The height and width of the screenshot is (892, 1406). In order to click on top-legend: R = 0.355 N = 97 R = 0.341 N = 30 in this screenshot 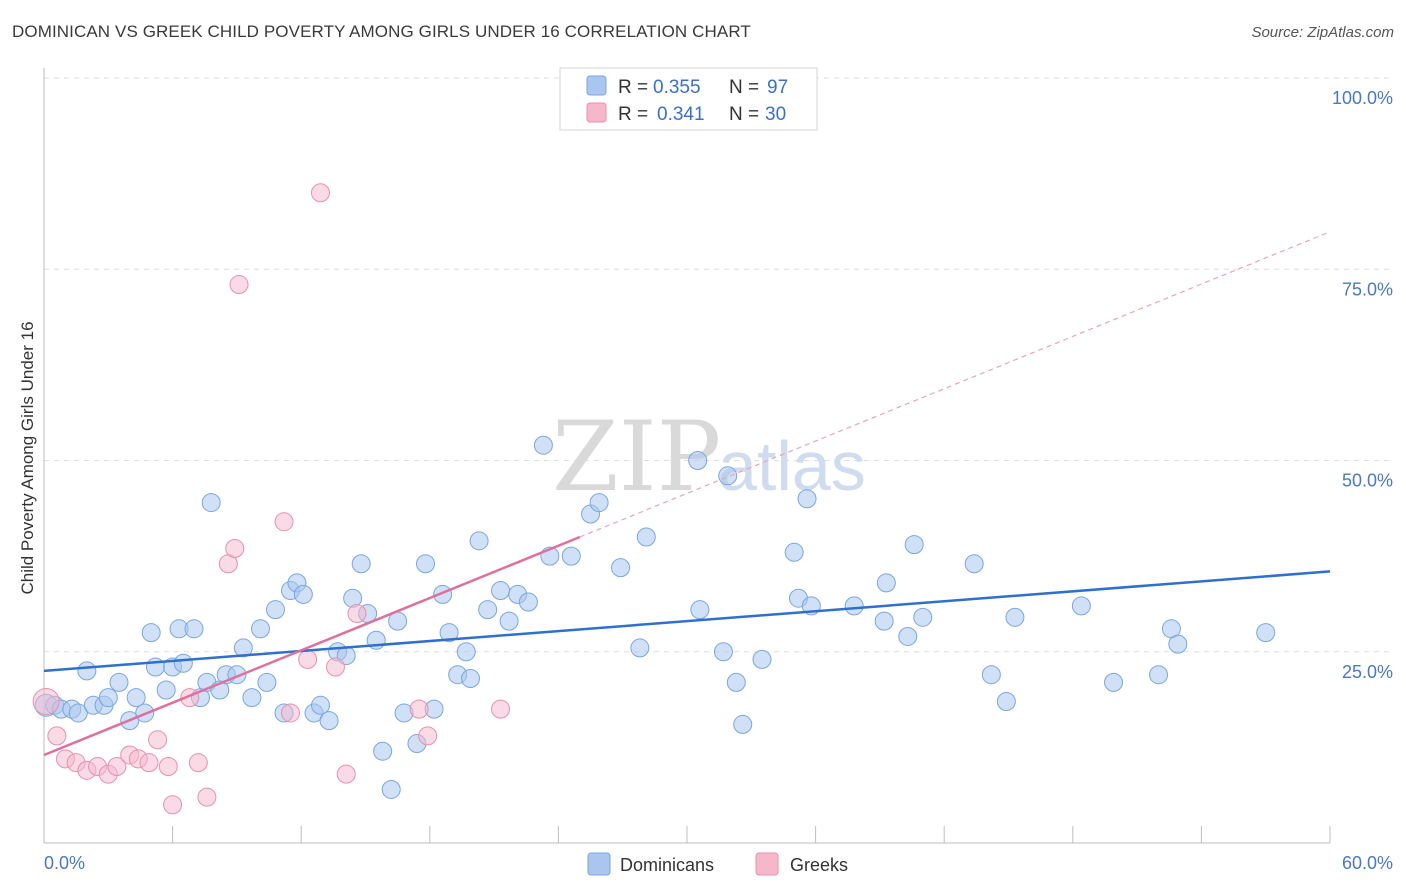, I will do `click(688, 99)`.